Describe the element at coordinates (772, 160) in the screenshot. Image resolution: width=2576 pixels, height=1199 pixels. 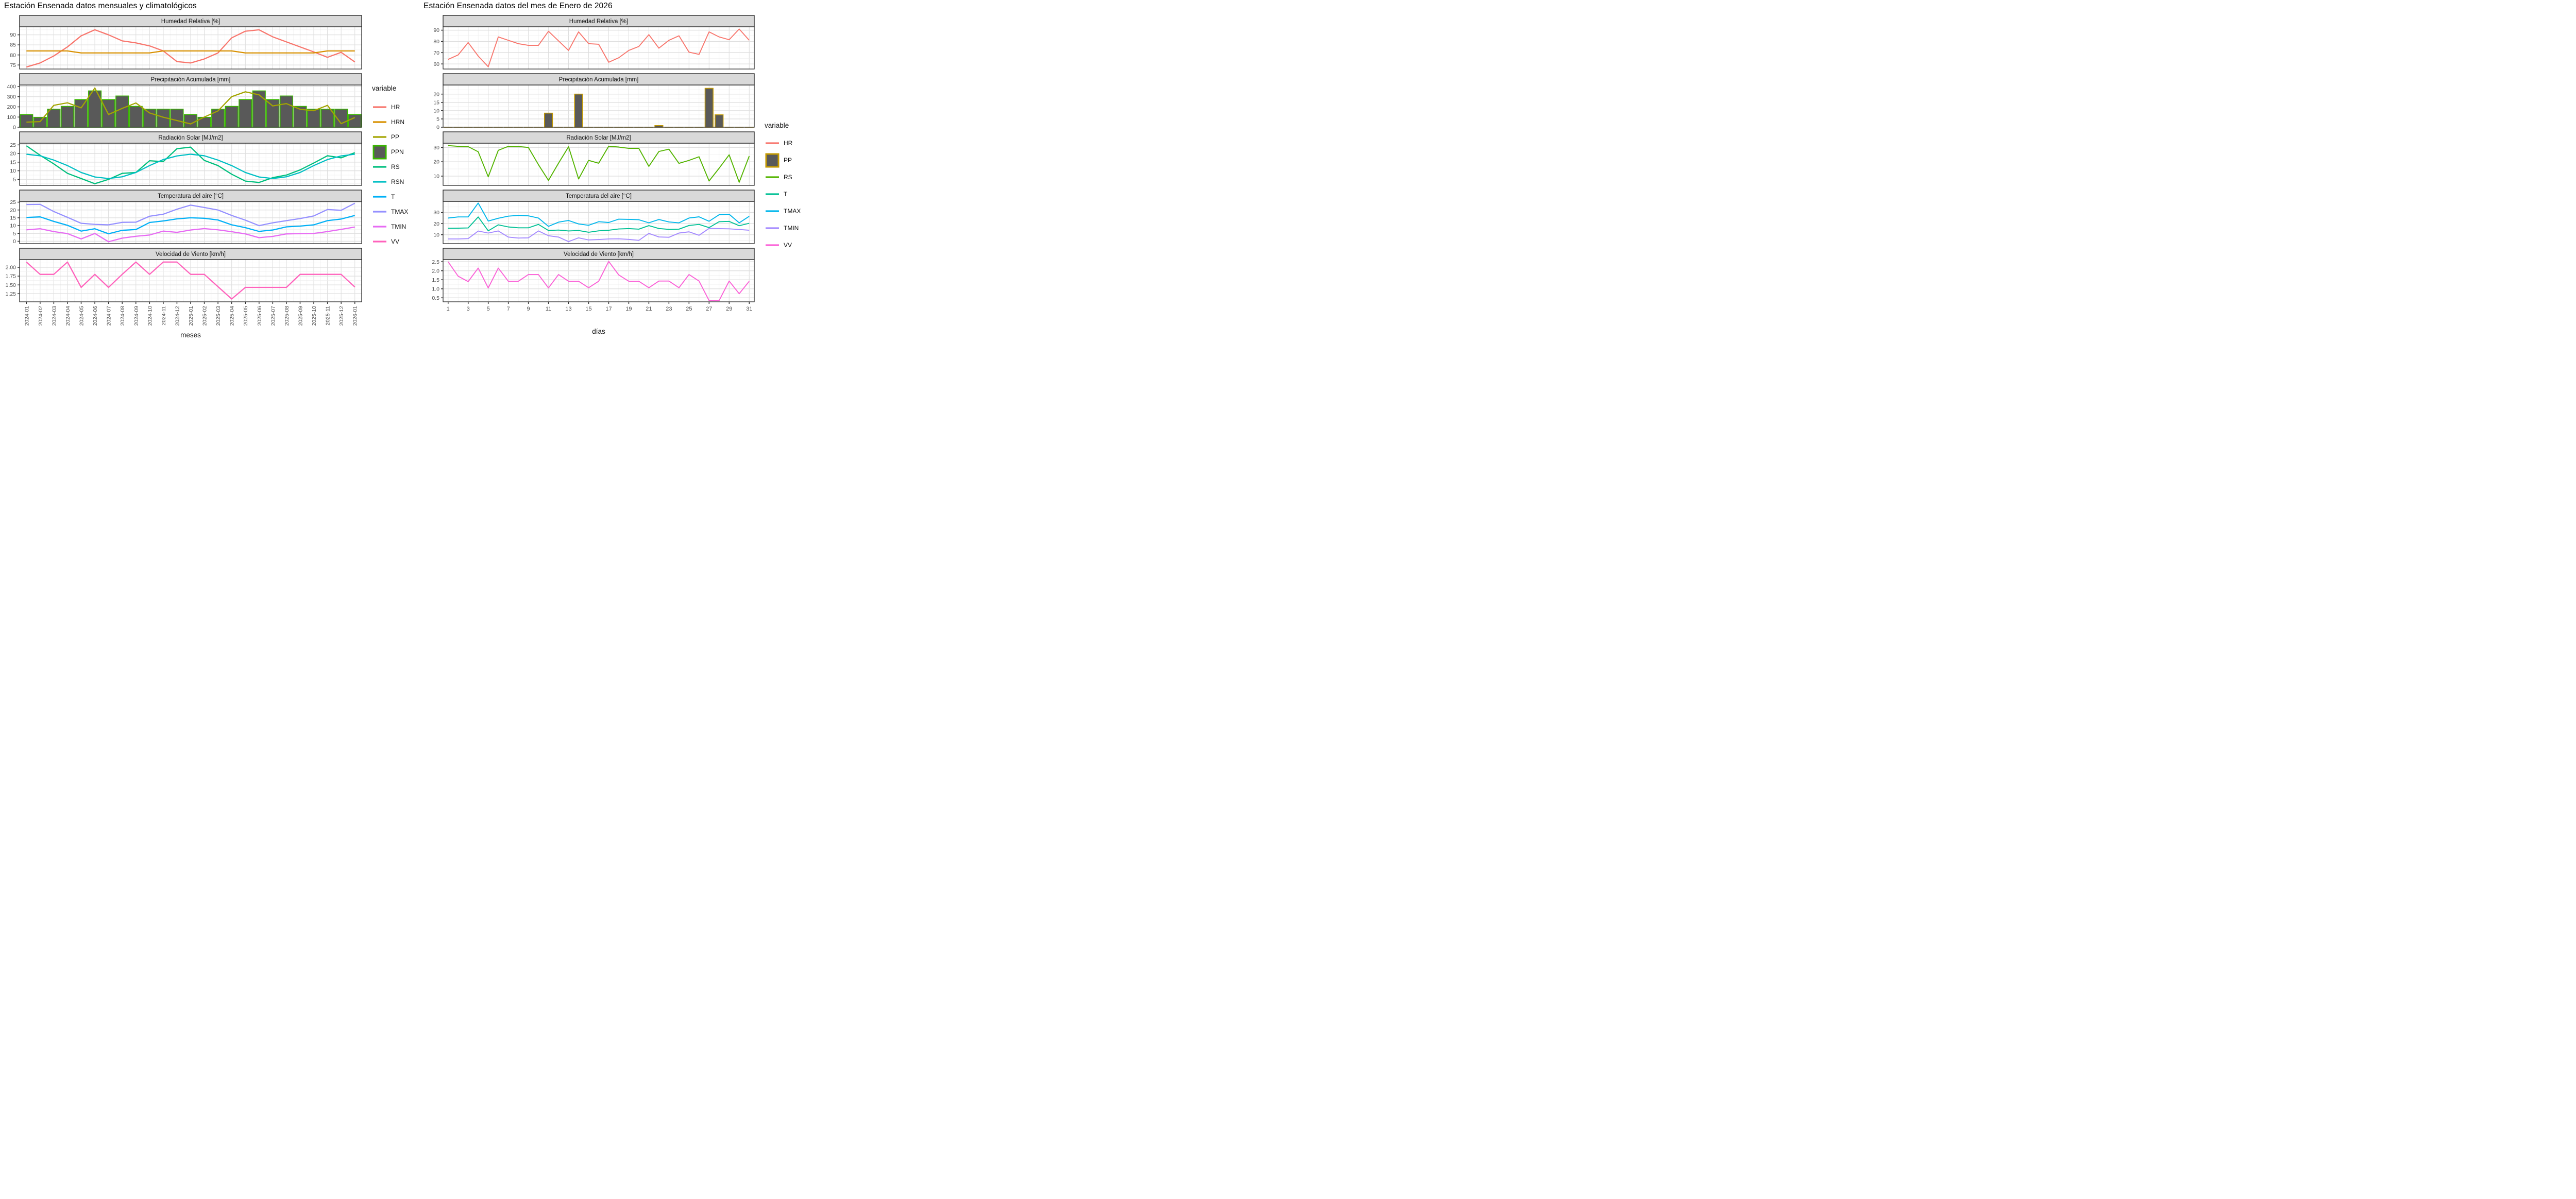
I see `legend-bar-swatch` at that location.